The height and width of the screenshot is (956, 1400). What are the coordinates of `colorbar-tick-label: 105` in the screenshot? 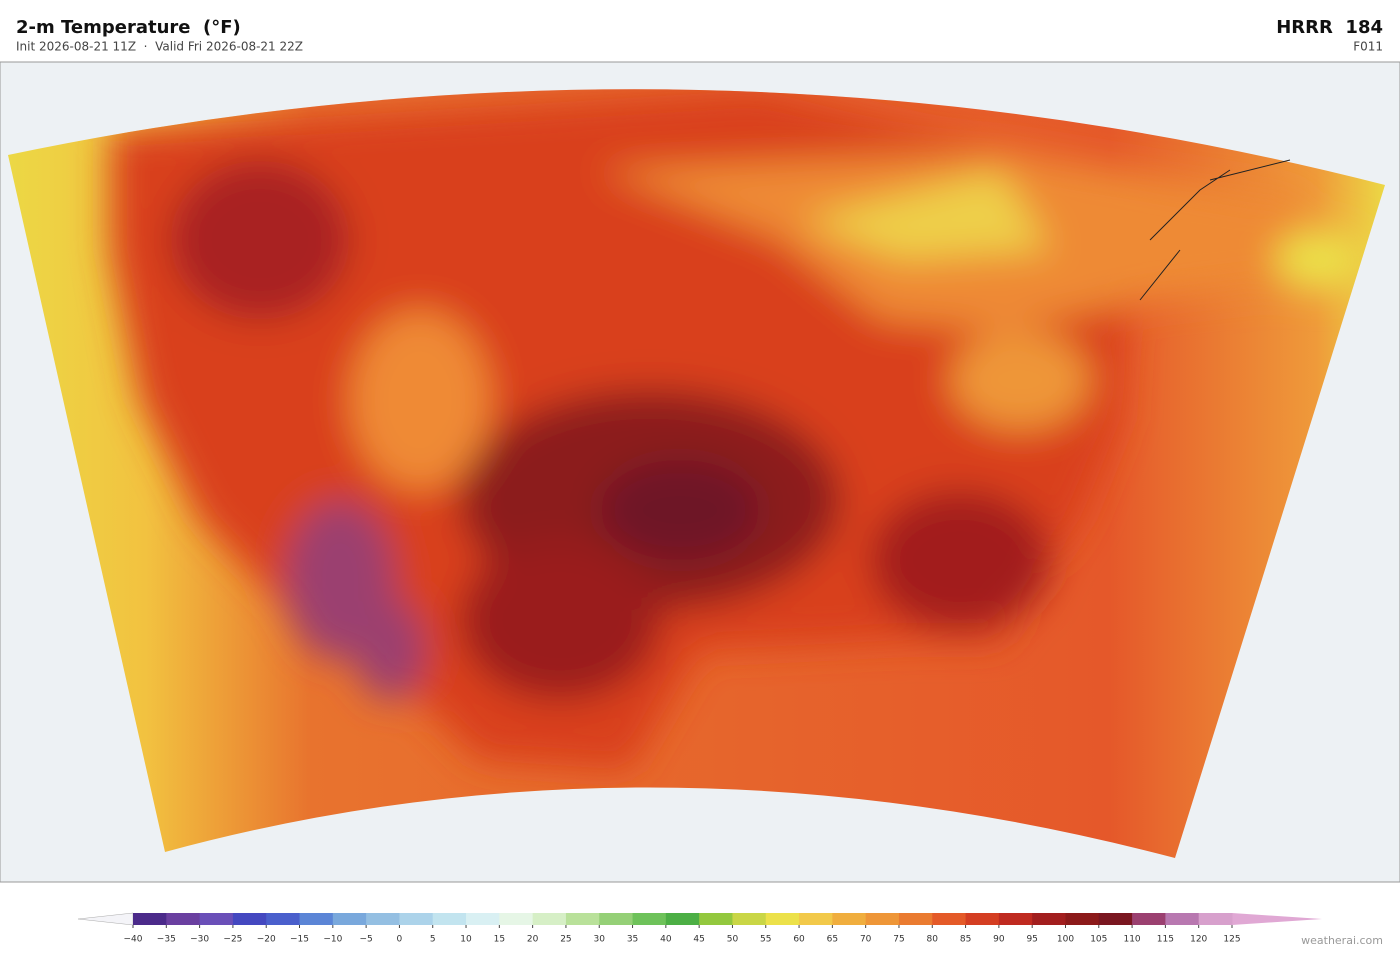 It's located at (1098, 940).